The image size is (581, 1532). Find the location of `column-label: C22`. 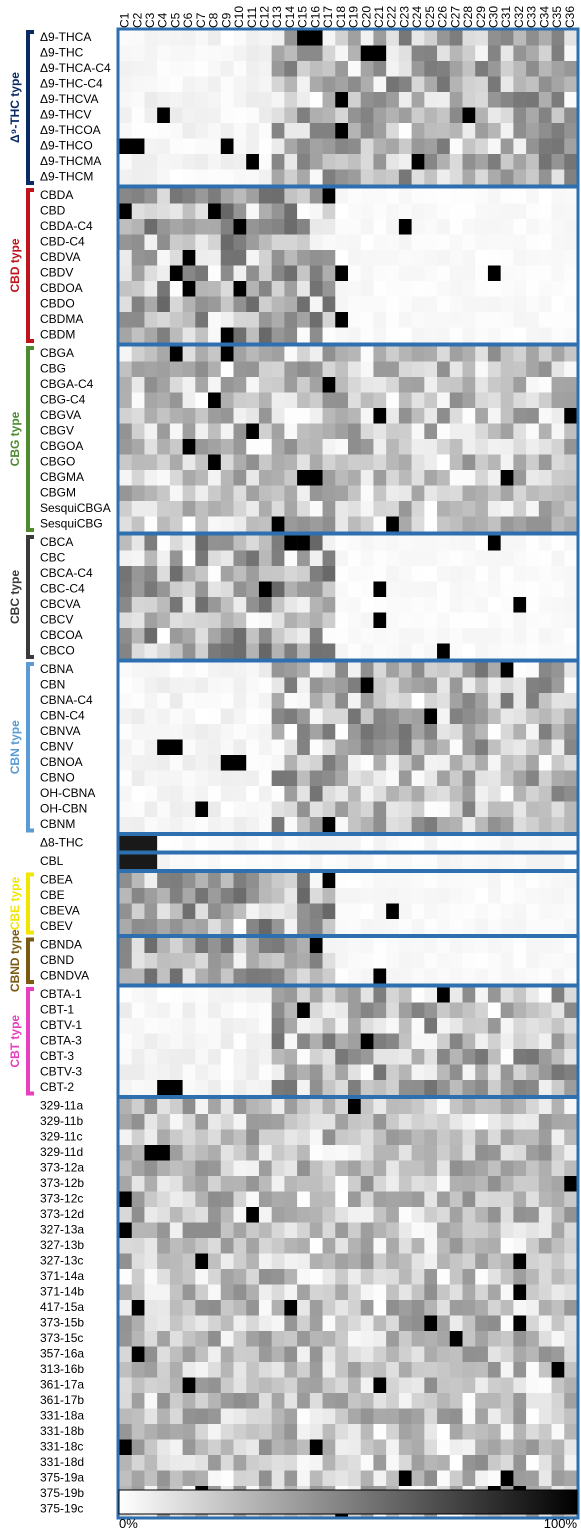

column-label: C22 is located at coordinates (392, 17).